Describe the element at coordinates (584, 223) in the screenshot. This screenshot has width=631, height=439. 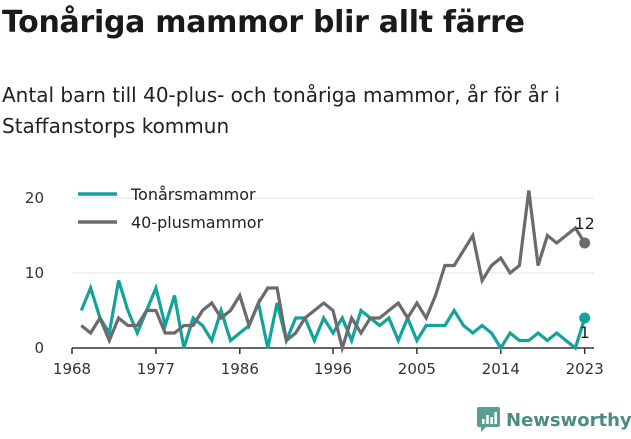
I see `series-end-label: 12` at that location.